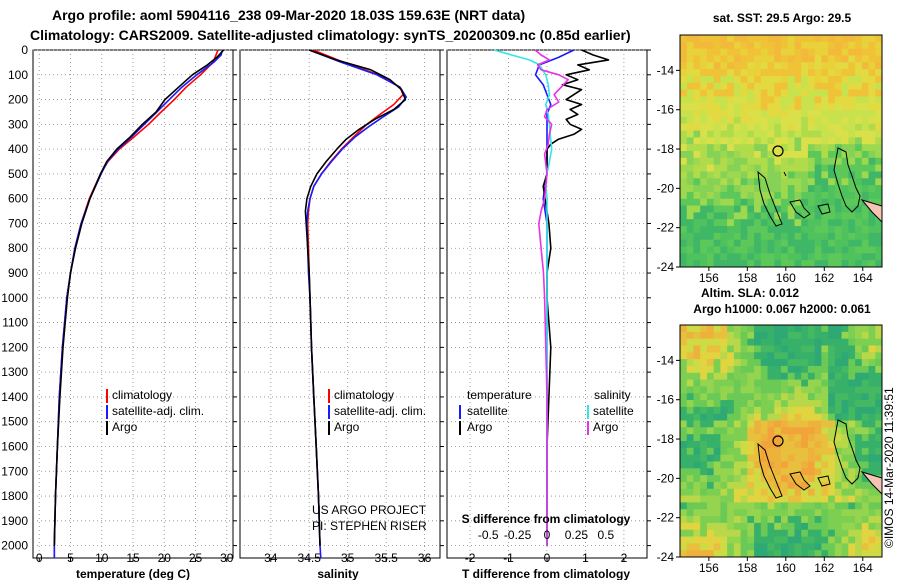  I want to click on coastline-reef-b, so click(824, 209).